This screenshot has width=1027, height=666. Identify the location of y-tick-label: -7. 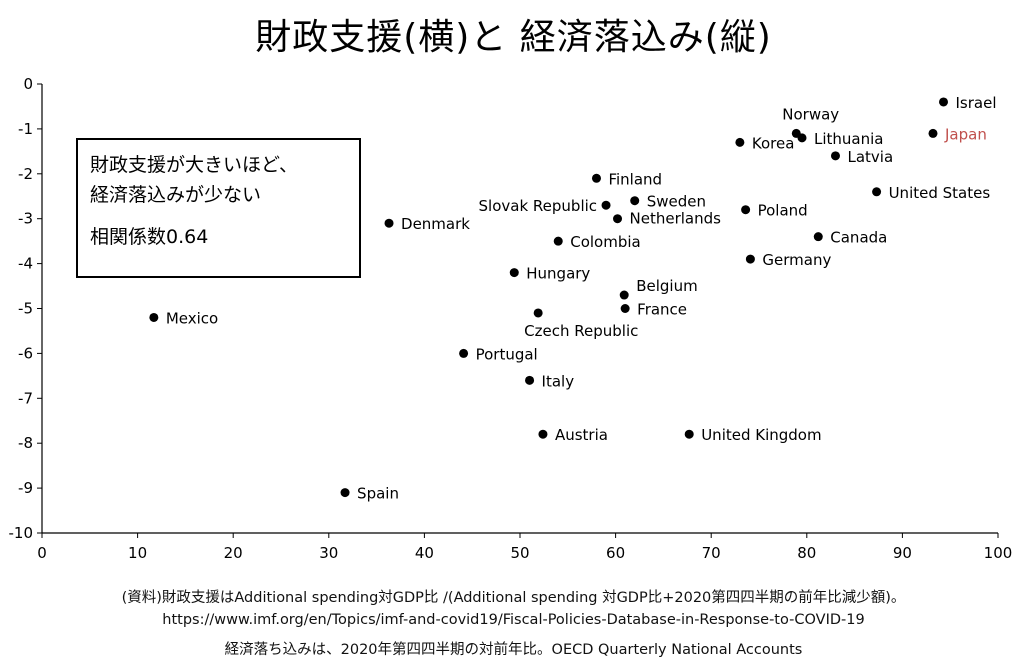
(25, 398).